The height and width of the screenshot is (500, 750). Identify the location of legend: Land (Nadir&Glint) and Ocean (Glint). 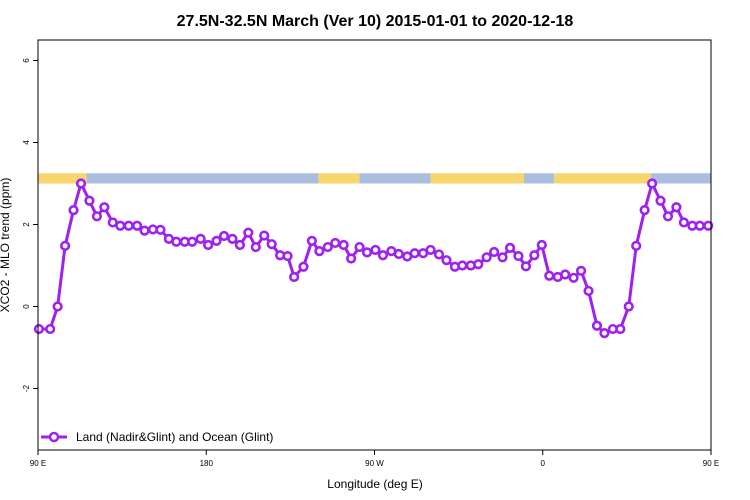
(157, 437).